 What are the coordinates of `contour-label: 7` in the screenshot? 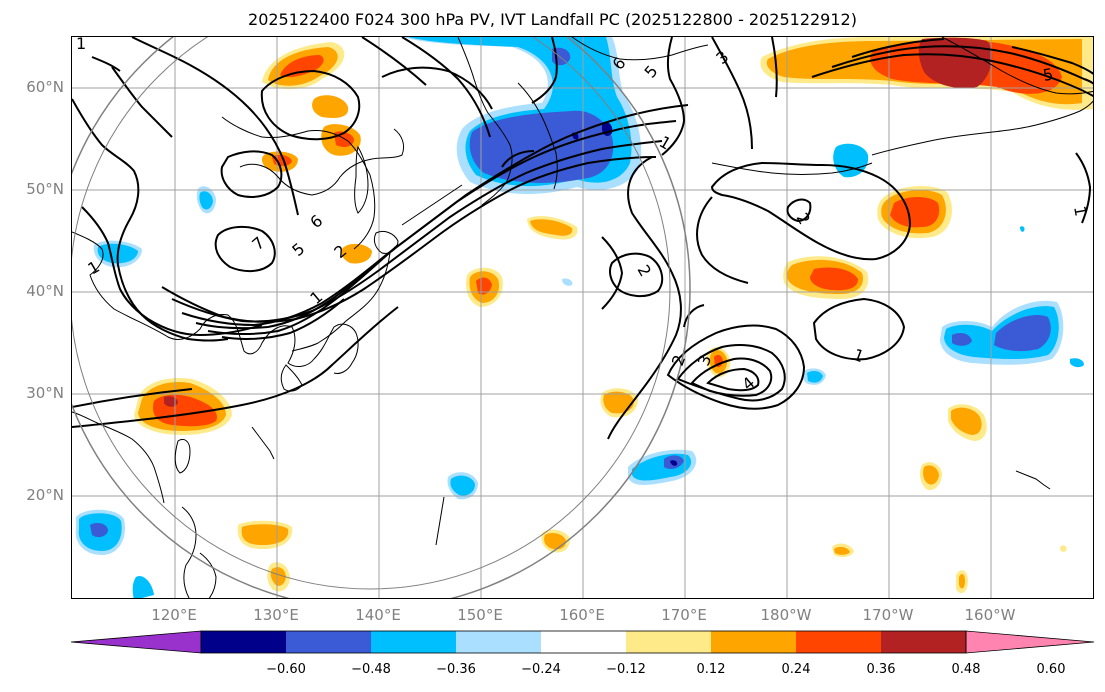 It's located at (258, 243).